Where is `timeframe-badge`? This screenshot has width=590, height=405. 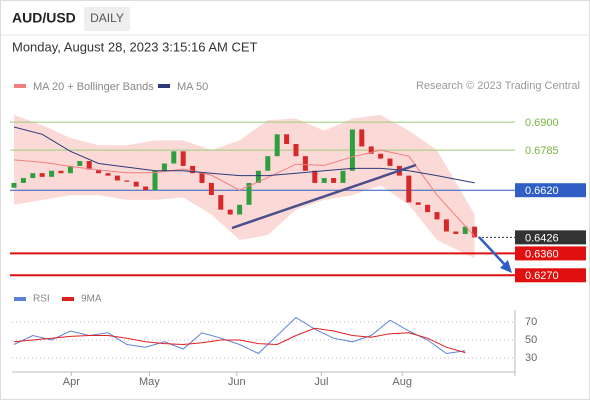
timeframe-badge is located at coordinates (107, 19).